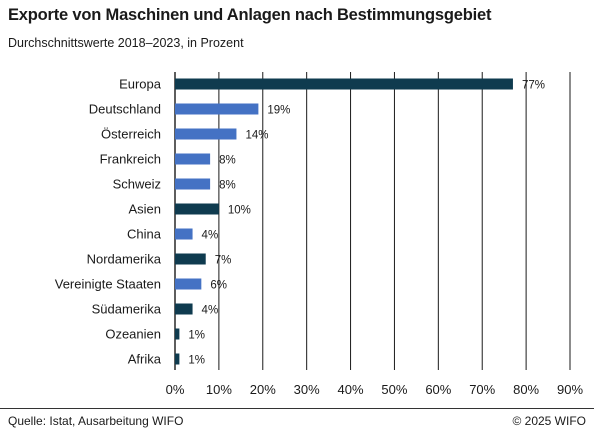  I want to click on category-label: Vereinigte Staaten, so click(108, 284).